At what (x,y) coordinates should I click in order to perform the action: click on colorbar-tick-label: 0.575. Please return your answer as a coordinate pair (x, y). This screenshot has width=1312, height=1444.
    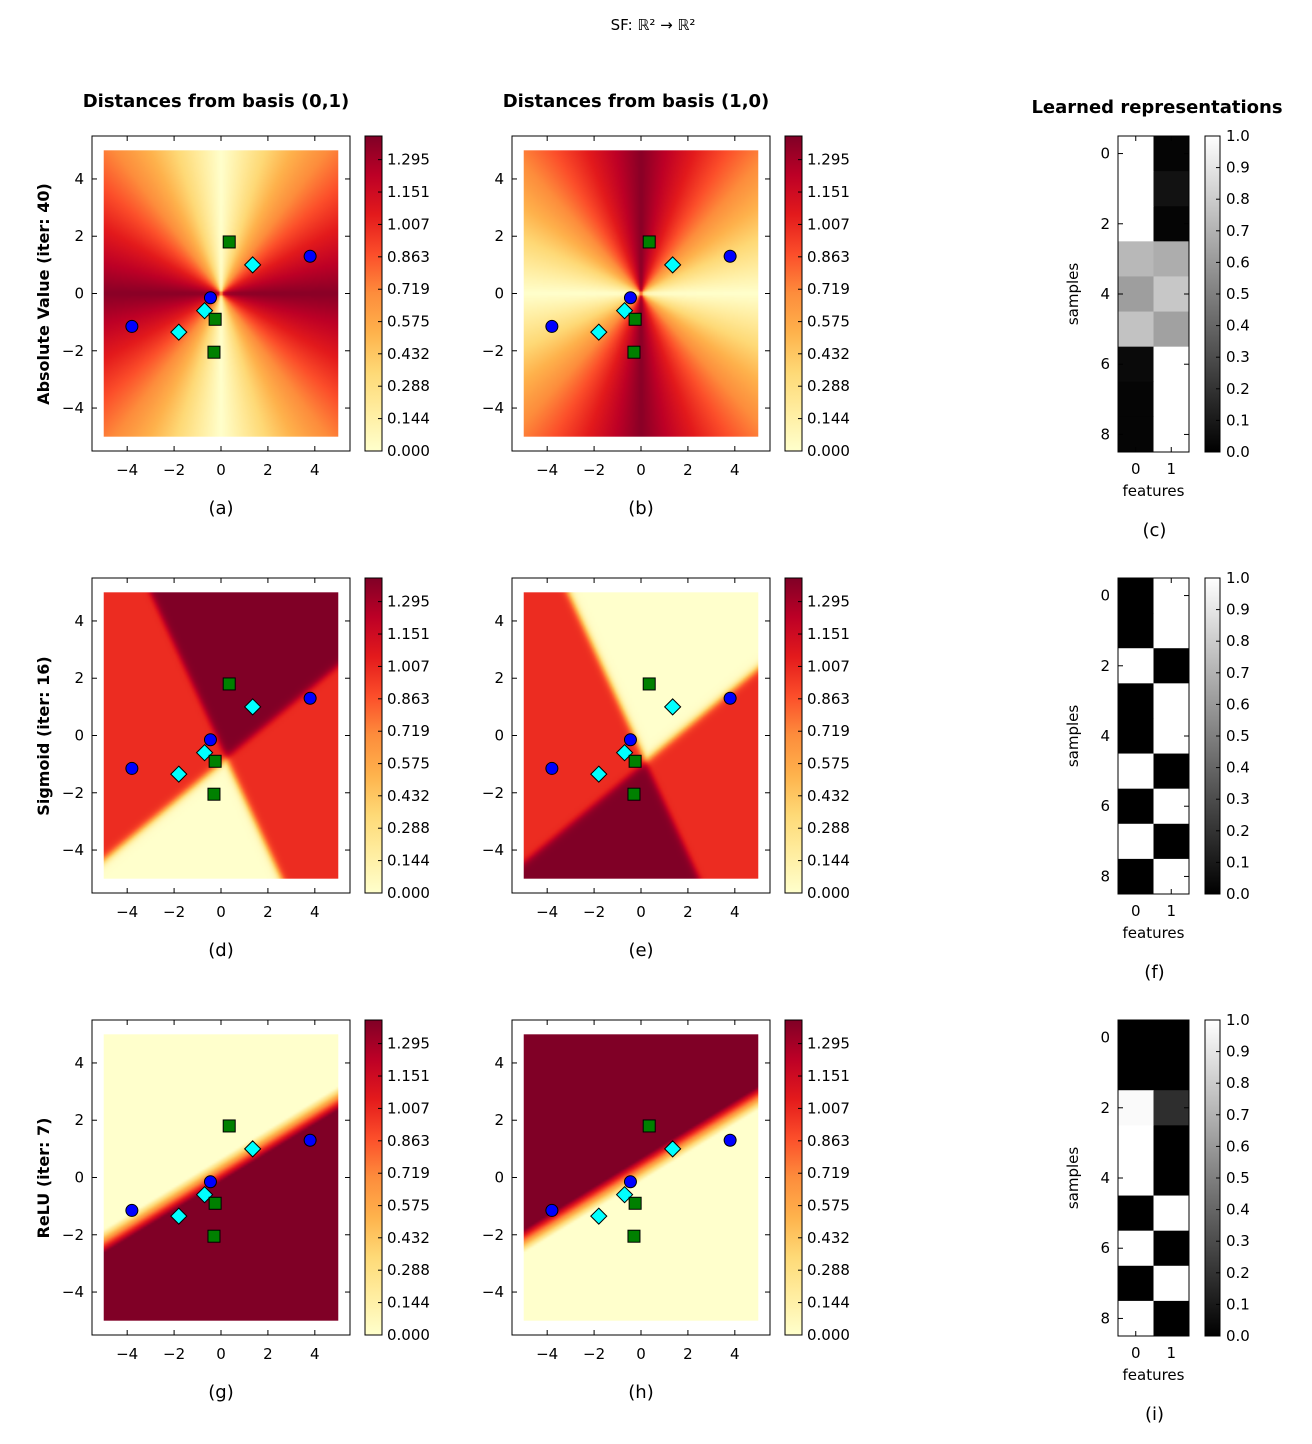
    Looking at the image, I should click on (408, 764).